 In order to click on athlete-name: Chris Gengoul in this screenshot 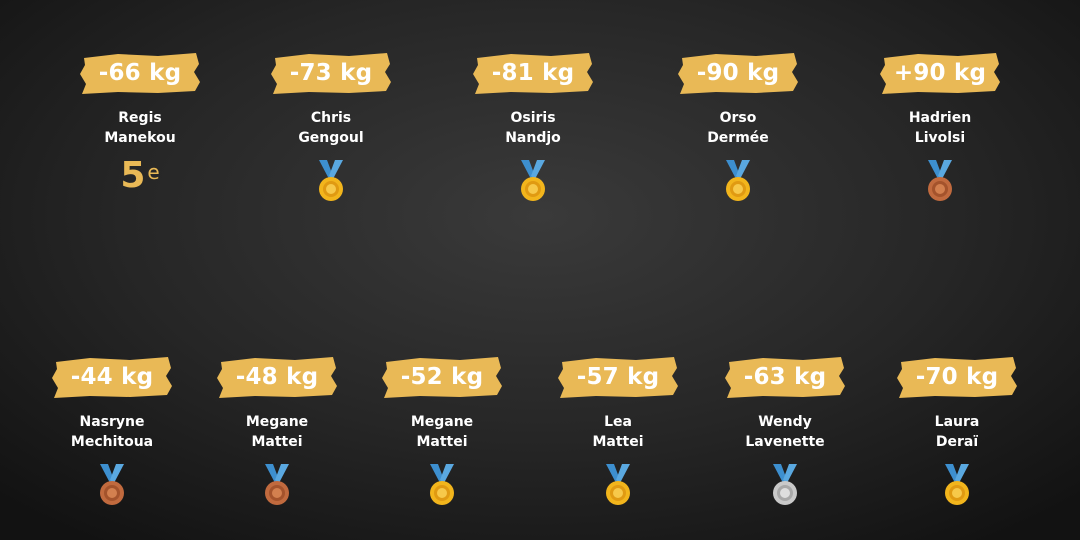, I will do `click(331, 128)`.